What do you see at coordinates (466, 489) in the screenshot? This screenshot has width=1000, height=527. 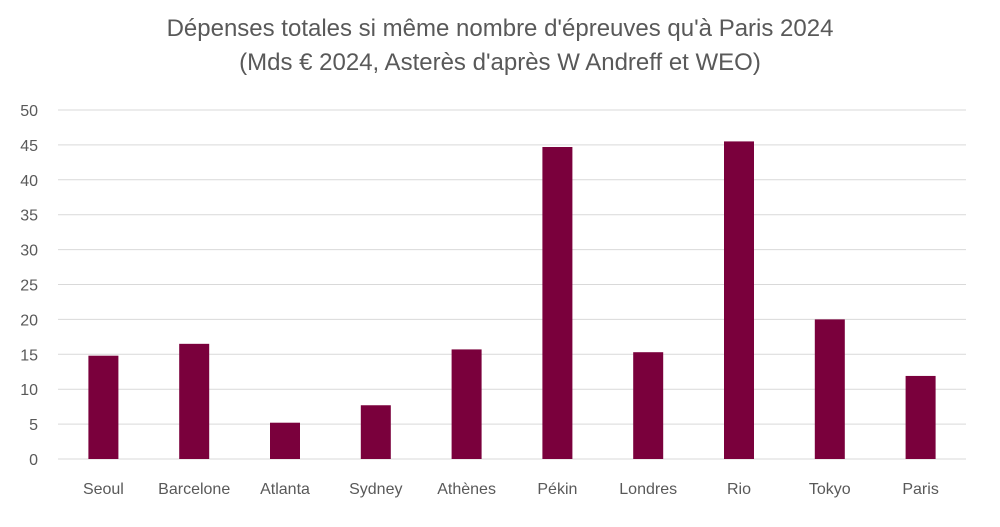 I see `x-category-label: Athènes` at bounding box center [466, 489].